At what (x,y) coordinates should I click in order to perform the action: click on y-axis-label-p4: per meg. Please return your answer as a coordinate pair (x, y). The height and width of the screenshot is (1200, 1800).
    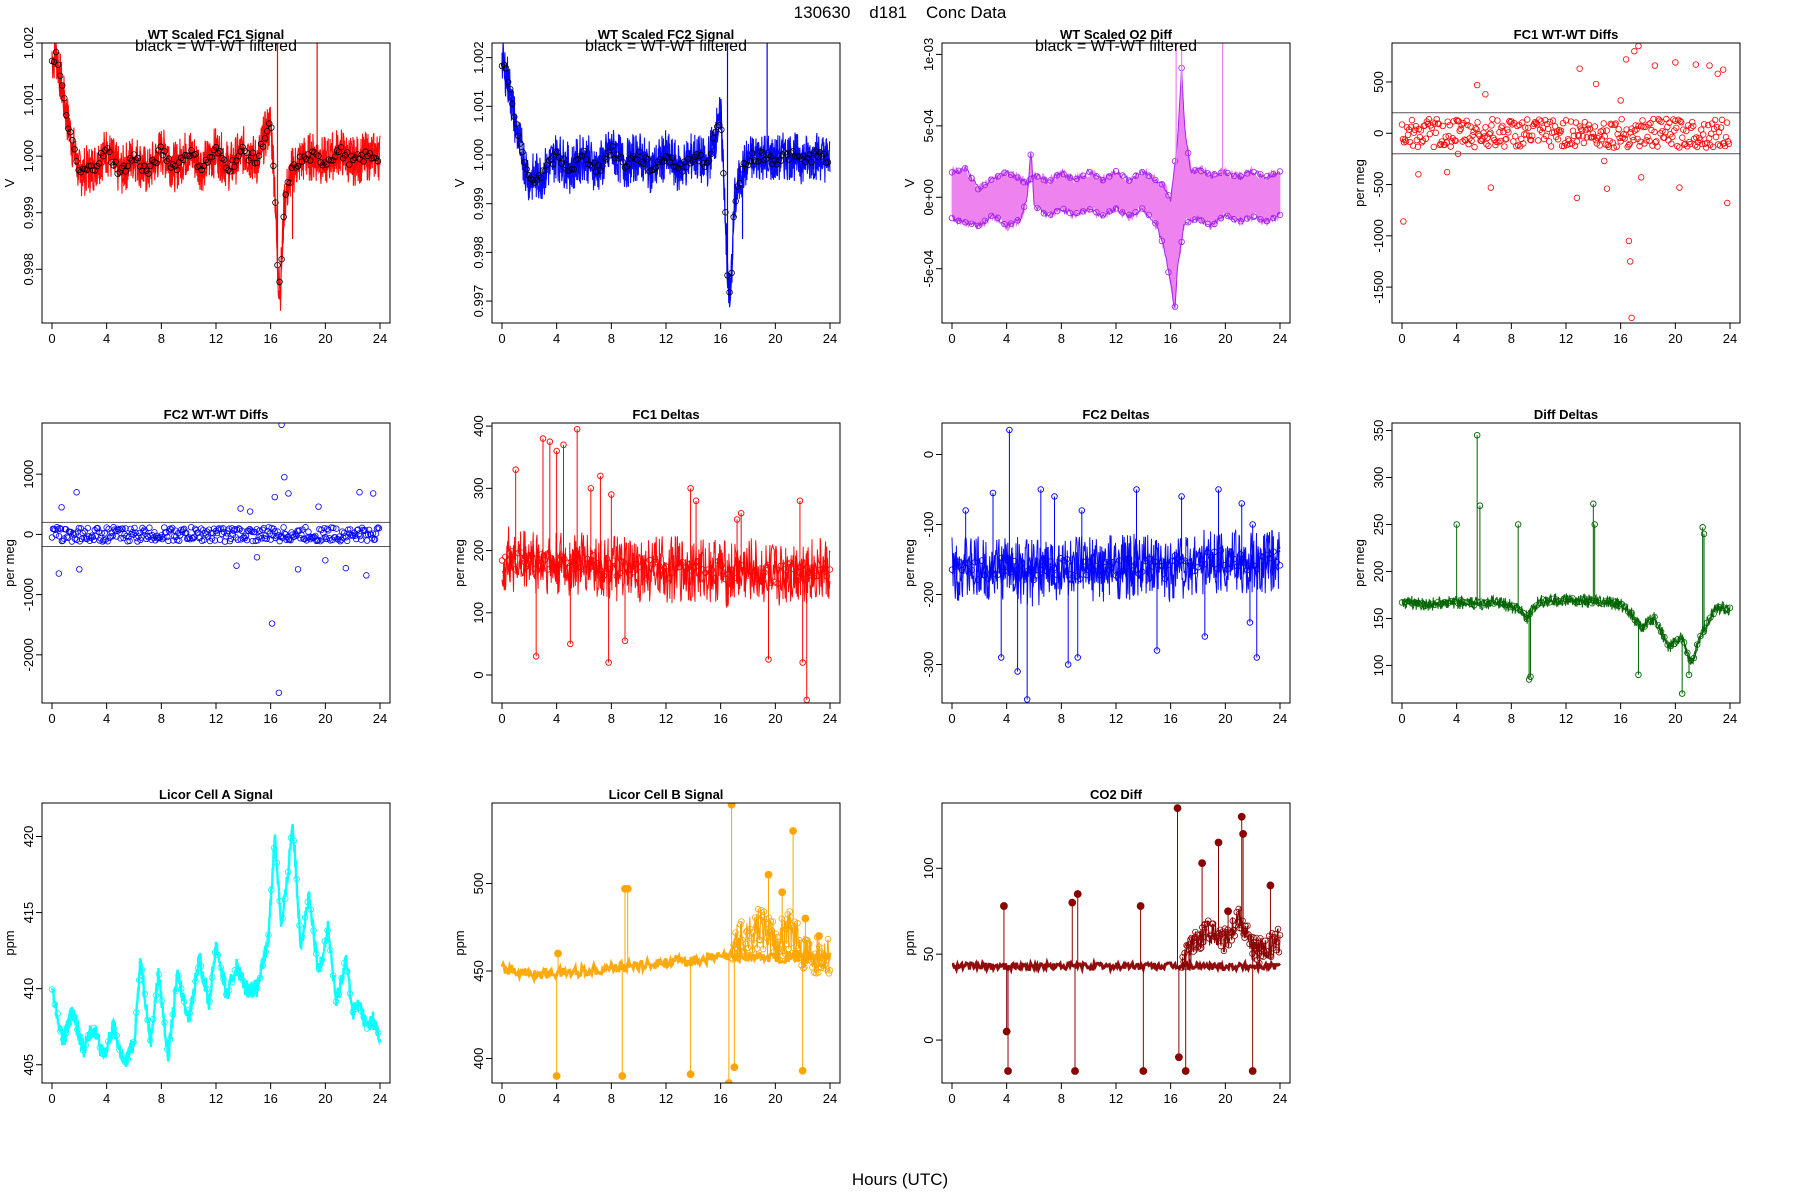
    Looking at the image, I should click on (1359, 183).